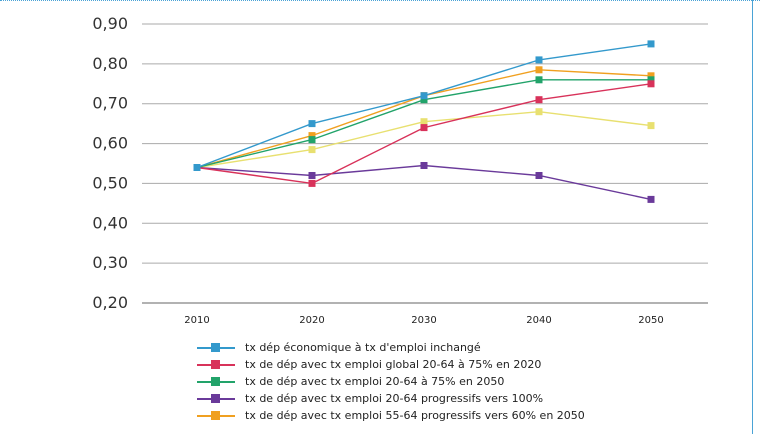 The width and height of the screenshot is (760, 434). I want to click on x-tick-label: 2030, so click(423, 320).